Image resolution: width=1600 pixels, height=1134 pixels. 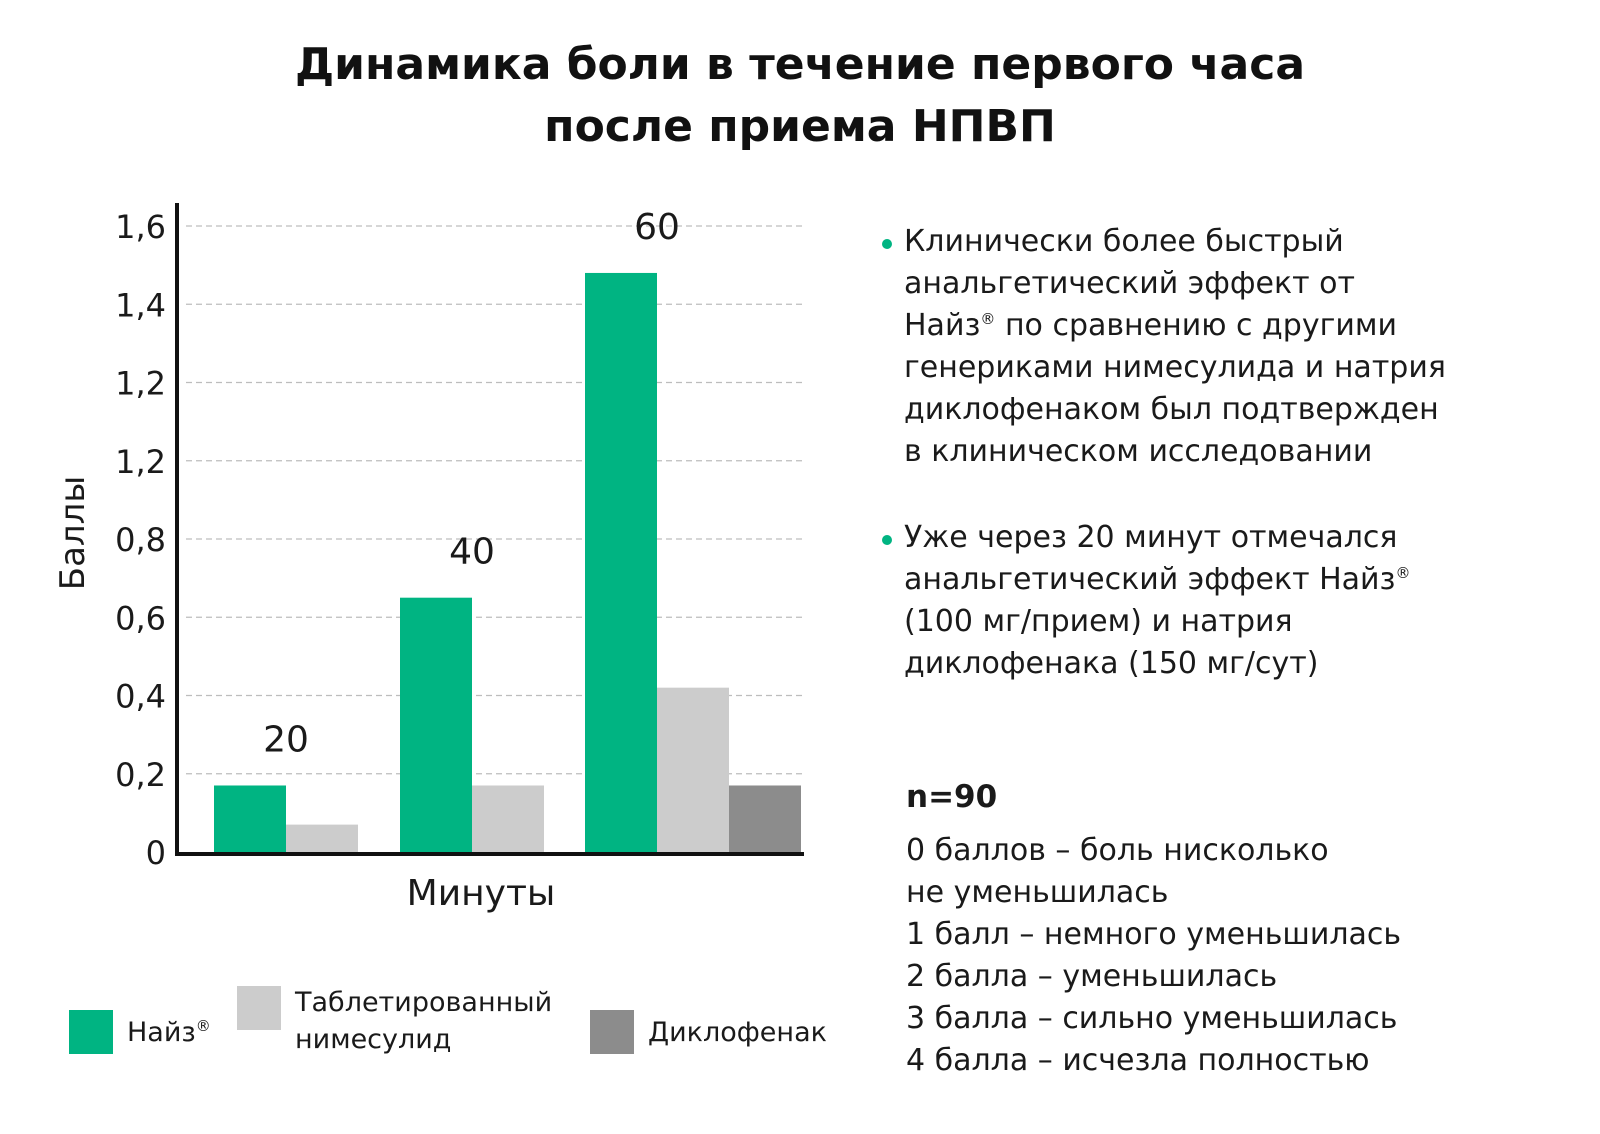 What do you see at coordinates (140, 618) in the screenshot?
I see `y-tick-label: 0,6` at bounding box center [140, 618].